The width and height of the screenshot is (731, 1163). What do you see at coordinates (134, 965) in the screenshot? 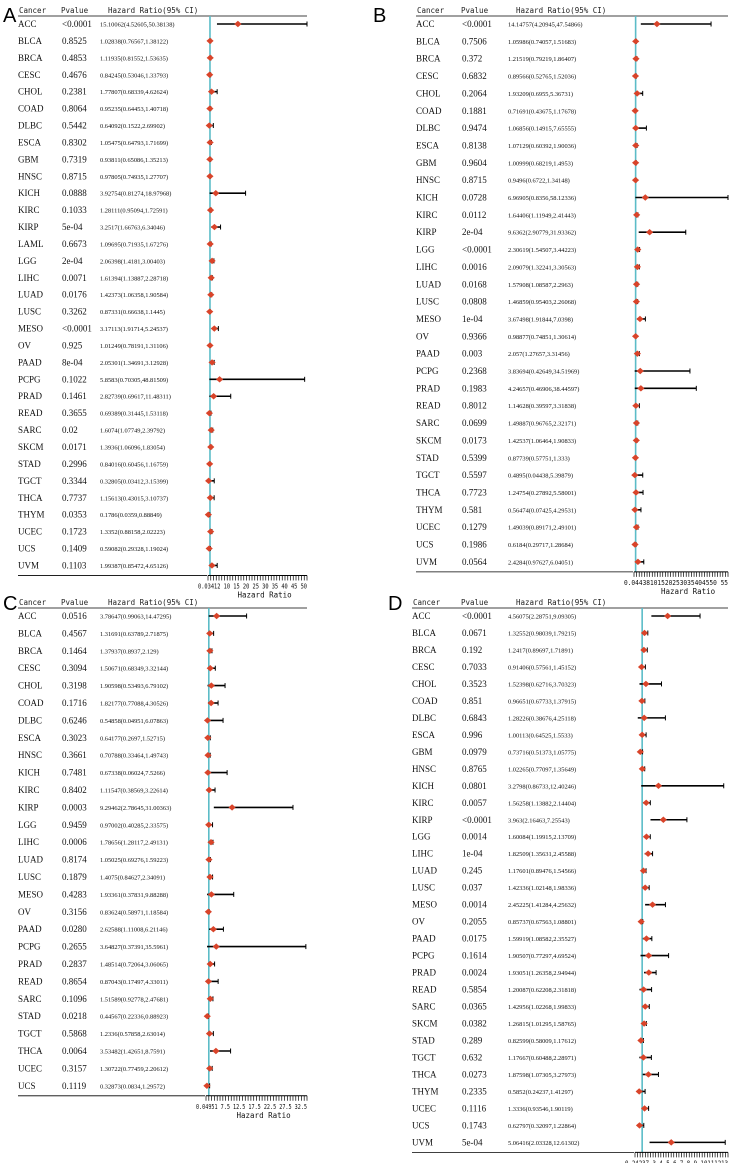
I see `row-hazard-ratio-ci: 1.48514(0.72064,3.06065)` at bounding box center [134, 965].